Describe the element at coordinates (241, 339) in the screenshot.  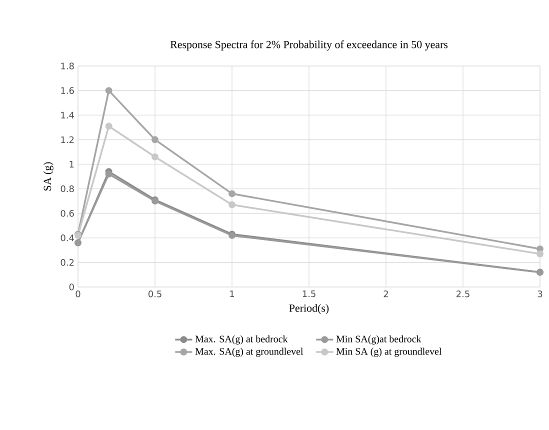
I see `legend-label: Max. SA(g) at bedrock` at that location.